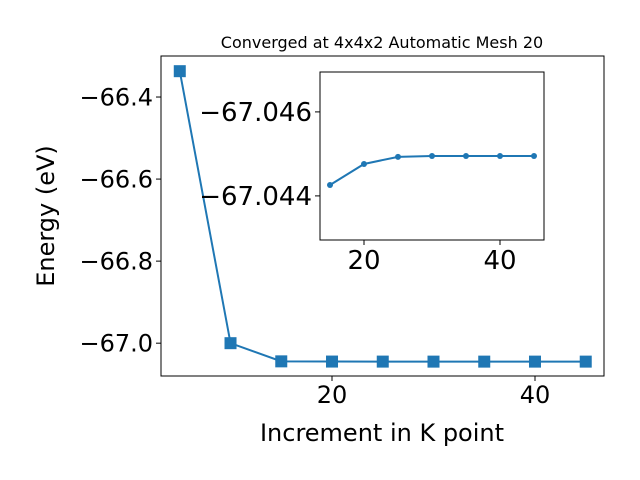  What do you see at coordinates (255, 113) in the screenshot?
I see `y-tick-label: −67.046` at bounding box center [255, 113].